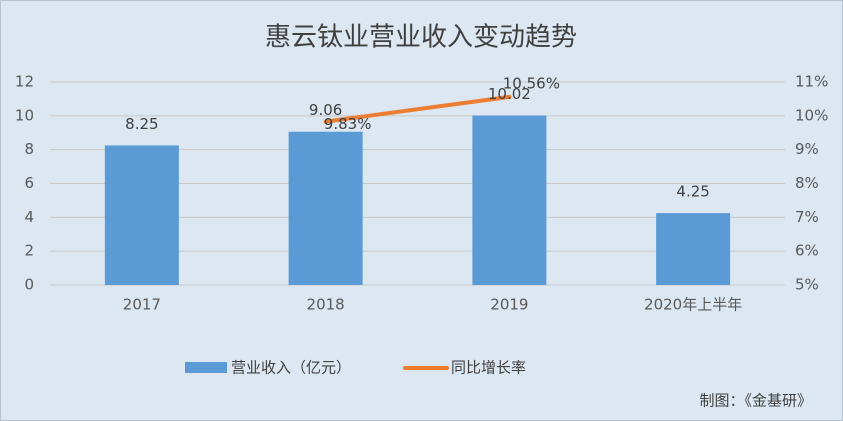  What do you see at coordinates (348, 124) in the screenshot?
I see `value-label: 9.83%` at bounding box center [348, 124].